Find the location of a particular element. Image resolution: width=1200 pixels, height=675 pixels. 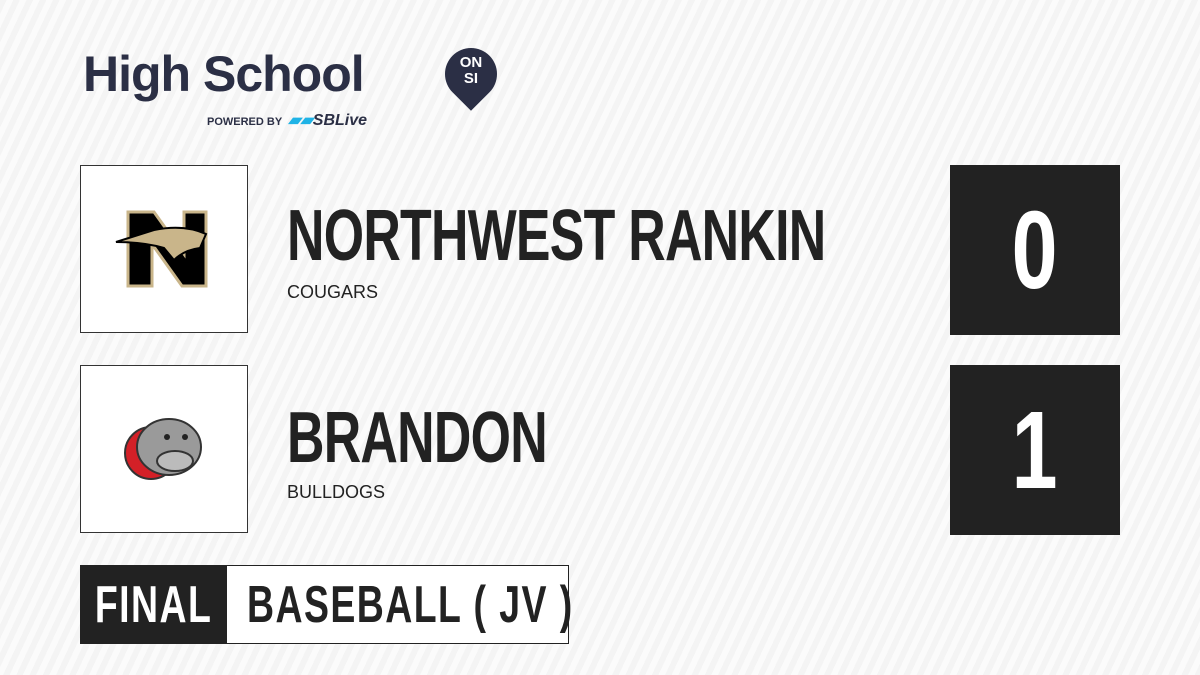

team-mascot: BULLDOGS is located at coordinates (336, 492).